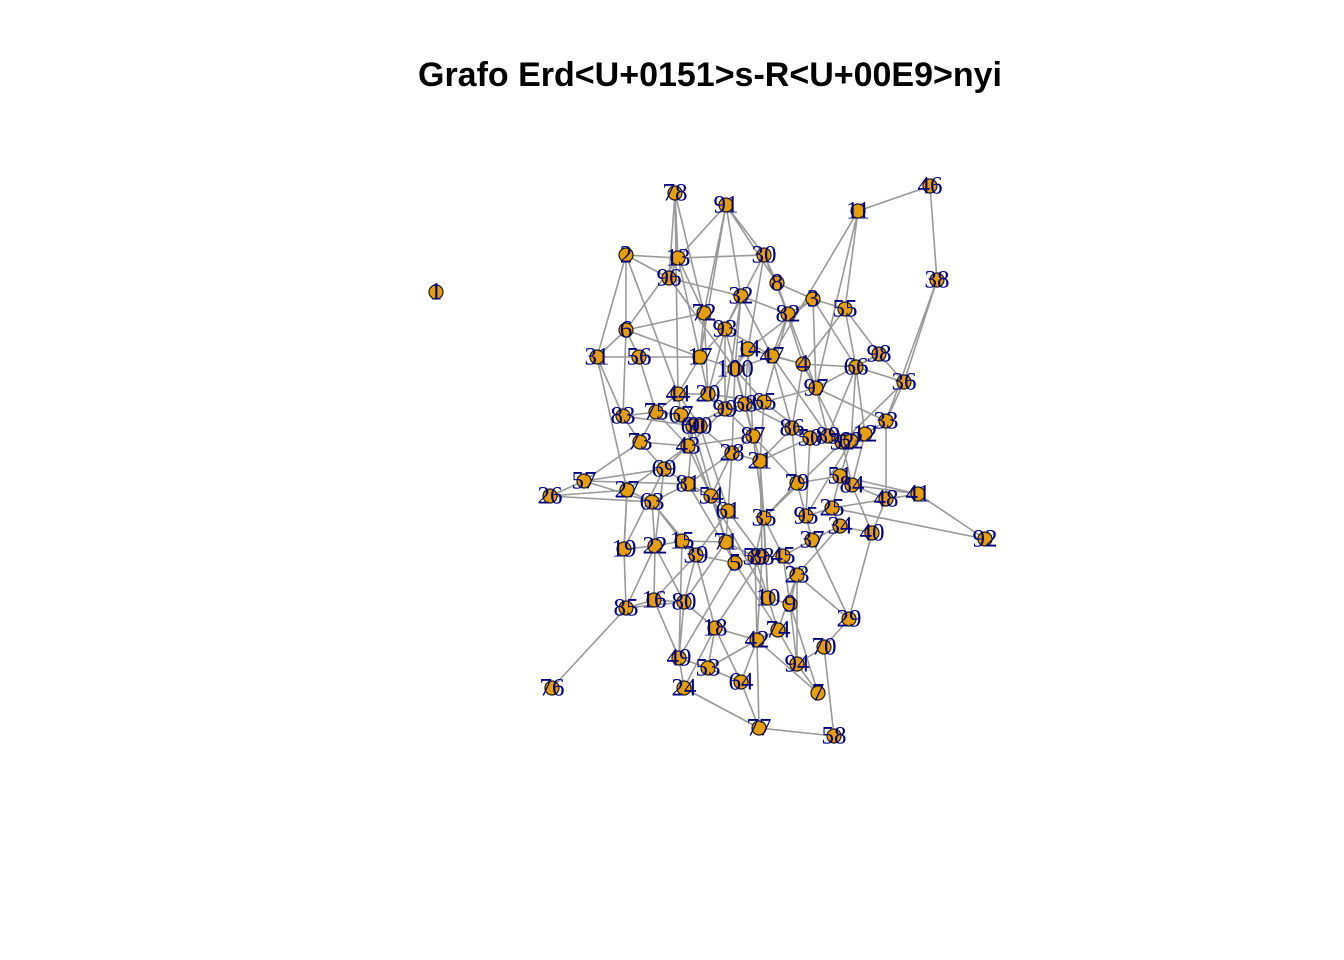 This screenshot has height=960, width=1344. I want to click on node-label-63: 63, so click(652, 502).